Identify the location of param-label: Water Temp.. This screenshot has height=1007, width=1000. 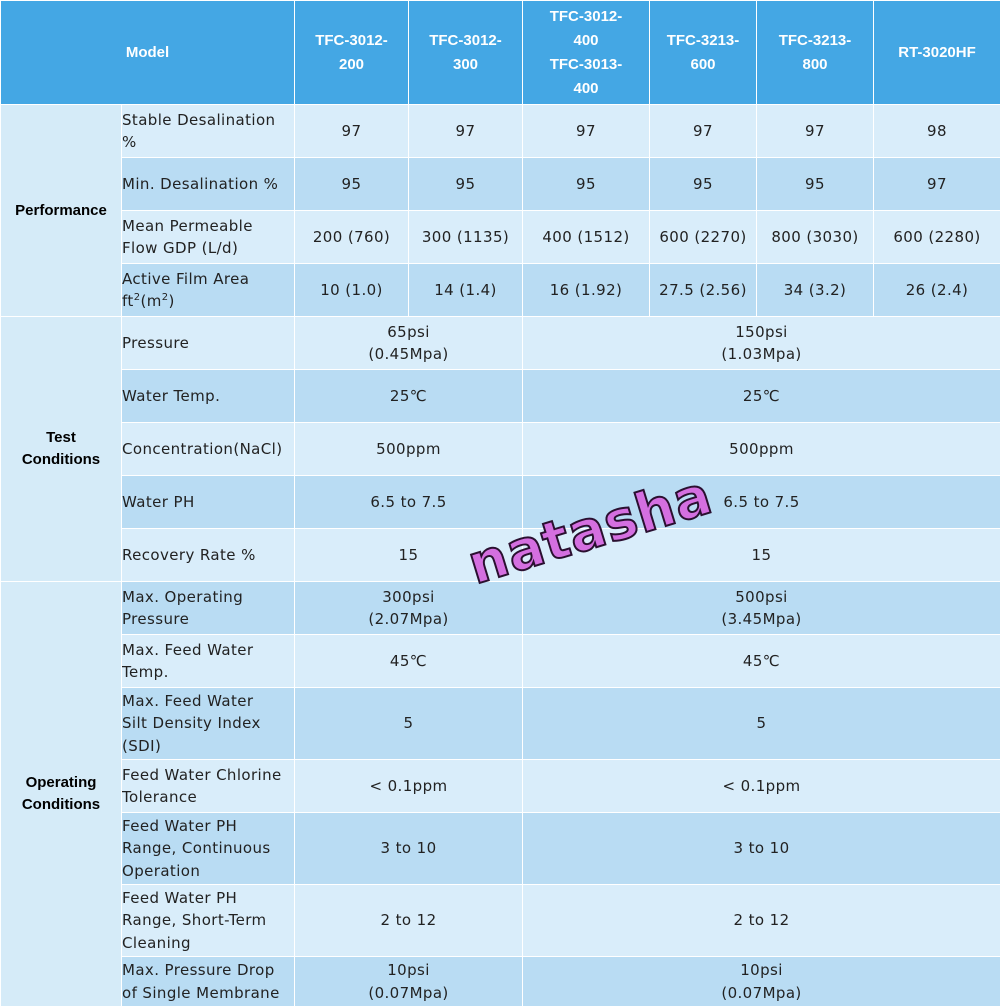
(208, 396).